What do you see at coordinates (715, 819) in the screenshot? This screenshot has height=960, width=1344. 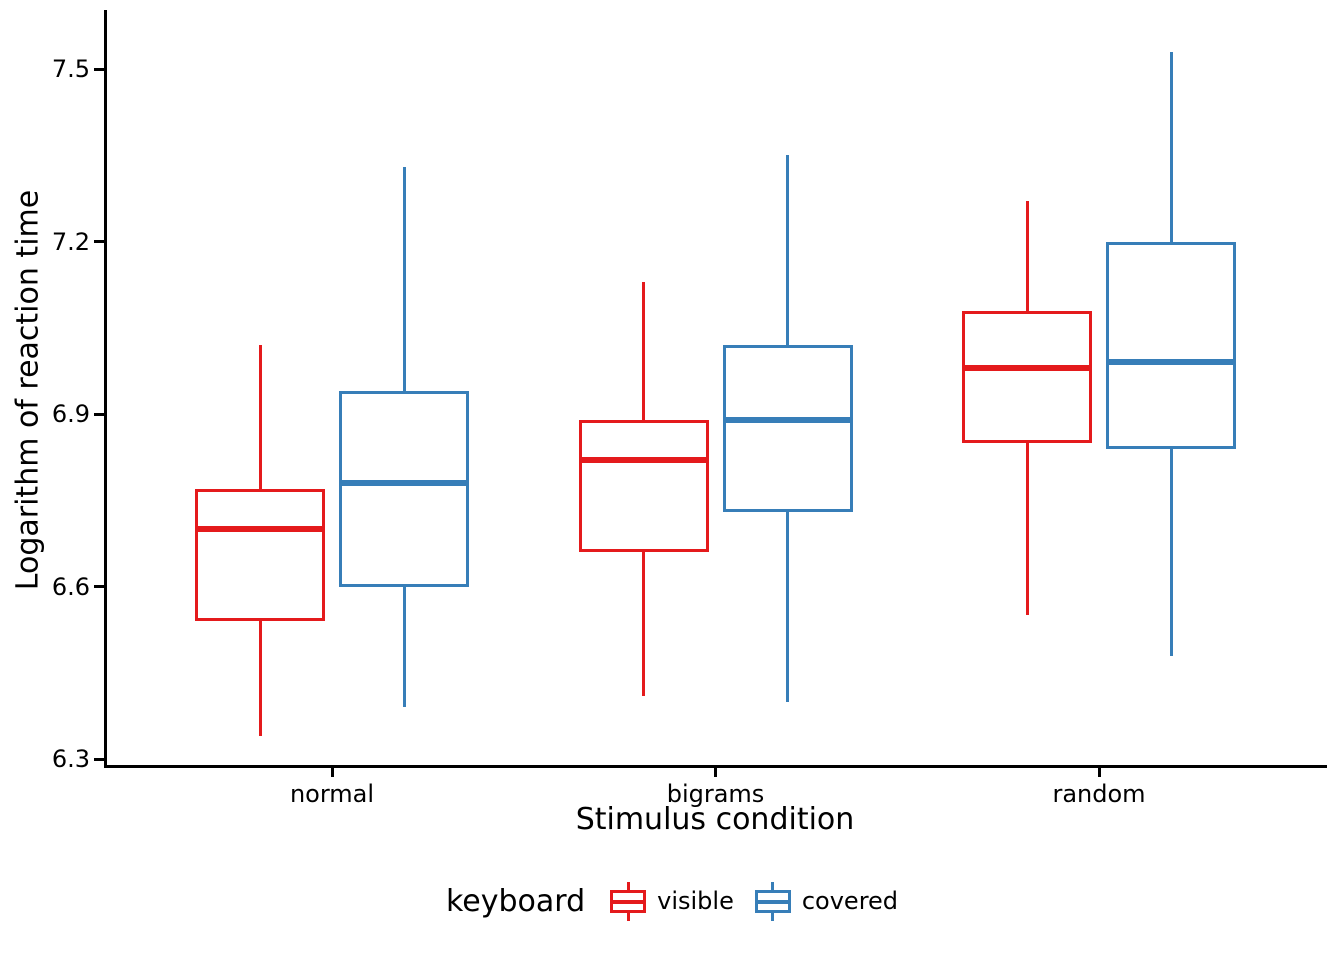 I see `x-axis-title: Stimulus condition` at bounding box center [715, 819].